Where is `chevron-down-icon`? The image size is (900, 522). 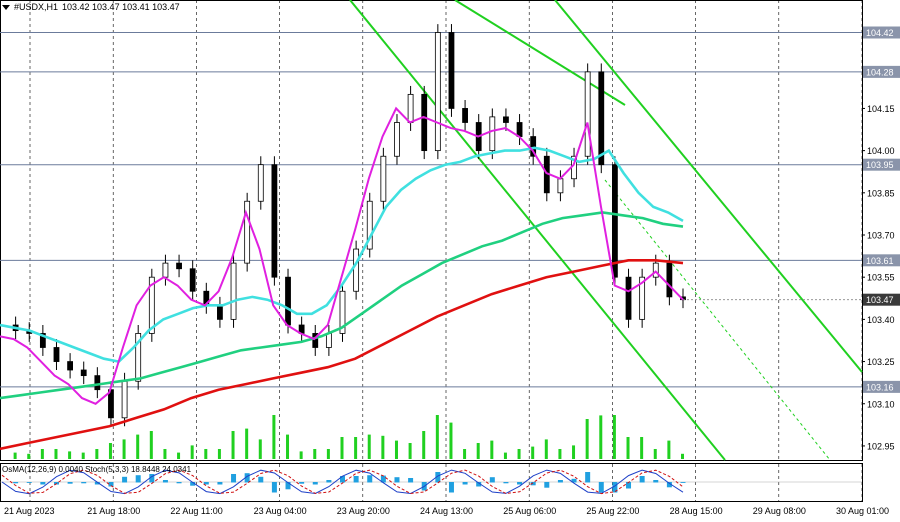
chevron-down-icon is located at coordinates (6, 8).